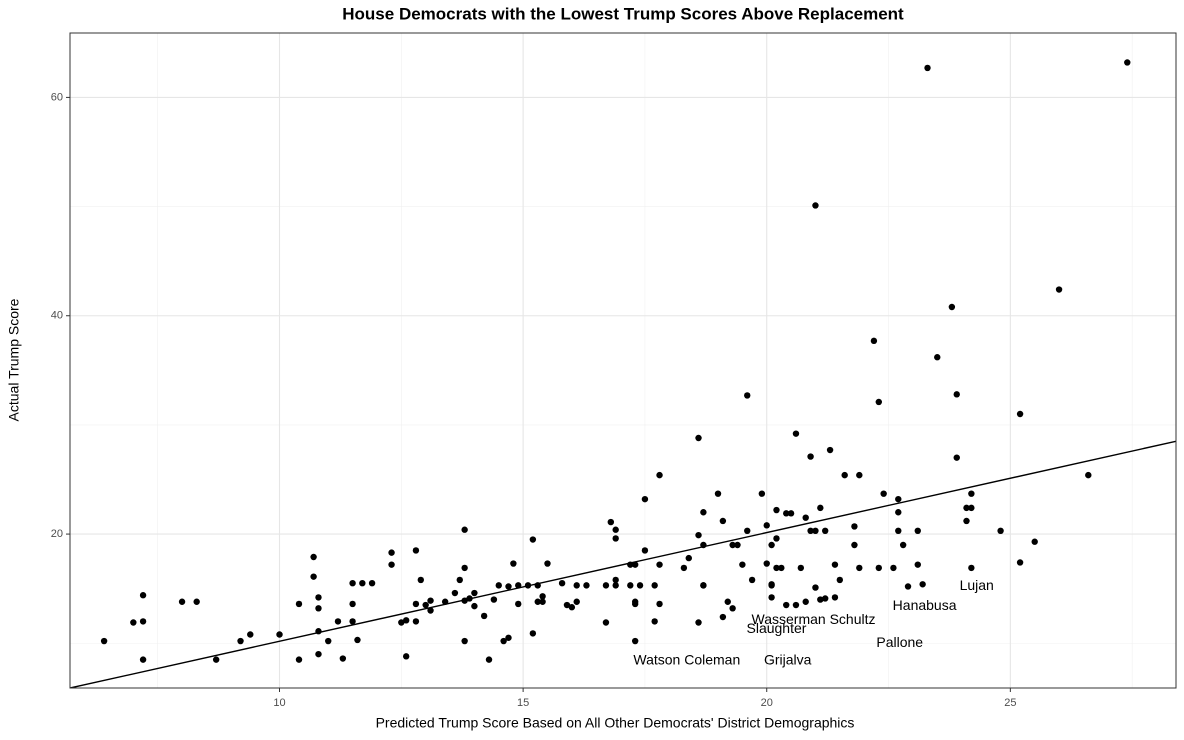  I want to click on annotation: Grijalva, so click(788, 659).